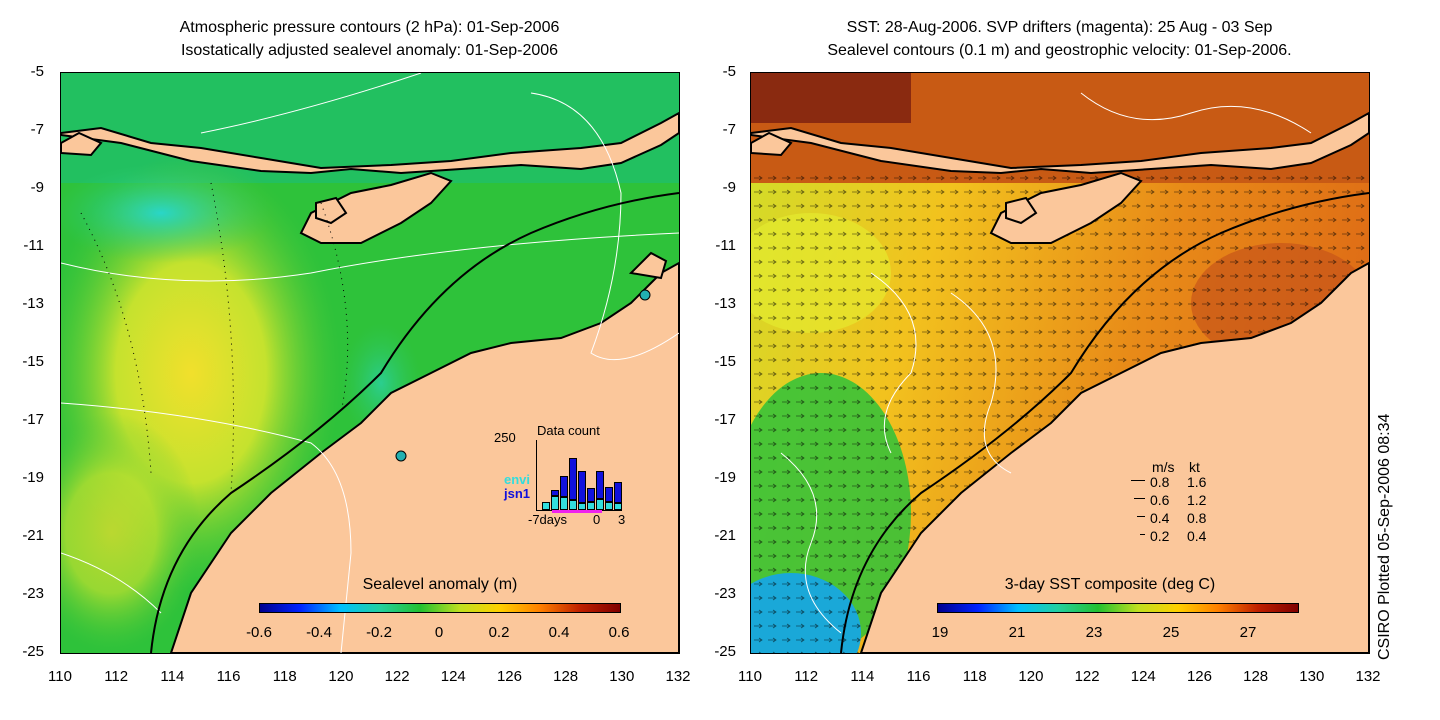 Image resolution: width=1440 pixels, height=720 pixels. What do you see at coordinates (1163, 467) in the screenshot?
I see `velocity-legend-ms-header: m/s` at bounding box center [1163, 467].